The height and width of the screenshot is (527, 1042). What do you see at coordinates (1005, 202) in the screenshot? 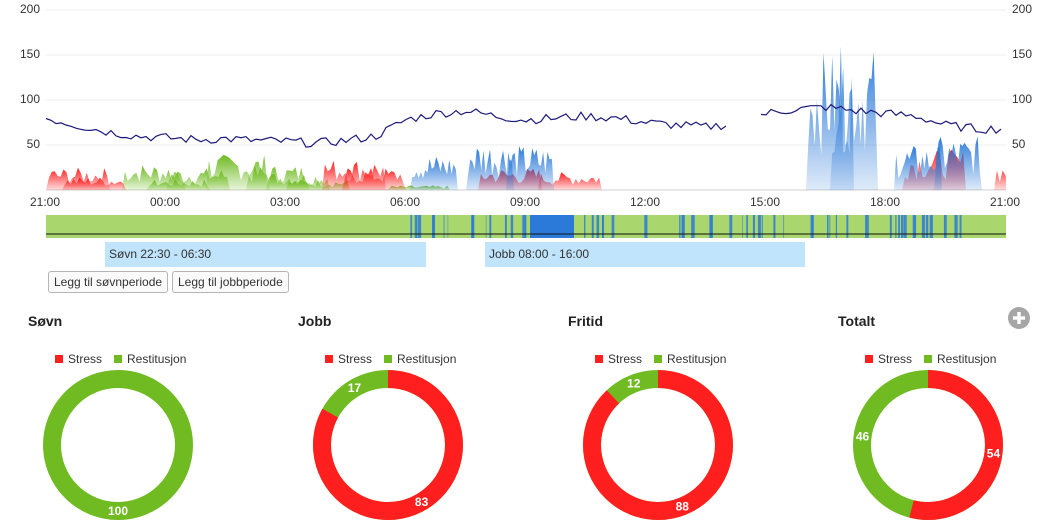
I see `x-tick-label: 21:00` at bounding box center [1005, 202].